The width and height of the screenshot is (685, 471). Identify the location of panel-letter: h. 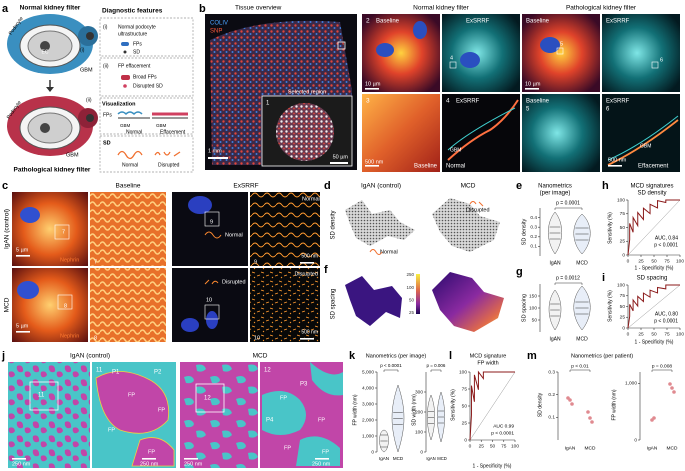
(605, 186).